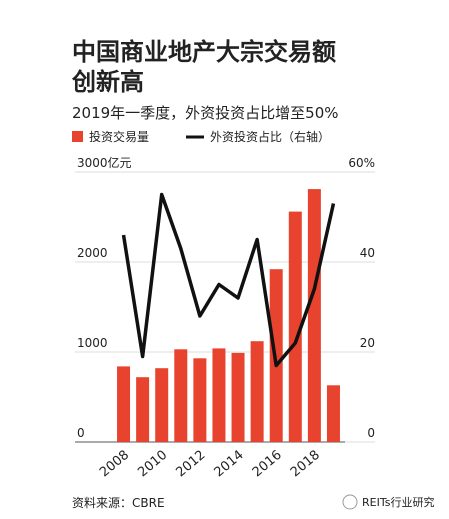 This screenshot has height=519, width=449. What do you see at coordinates (204, 52) in the screenshot?
I see `chart-title: 中国商业地产大宗交易额` at bounding box center [204, 52].